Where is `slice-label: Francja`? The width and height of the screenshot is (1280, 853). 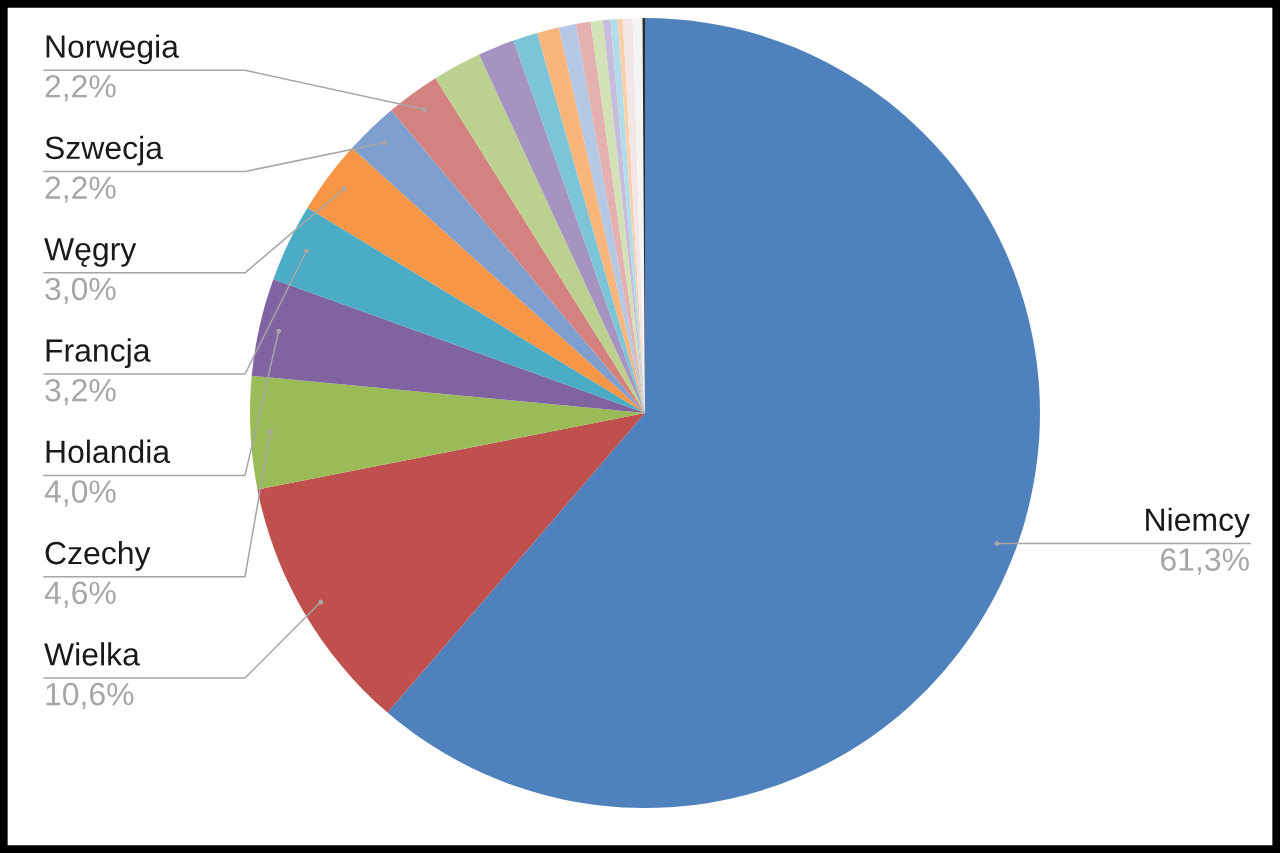 slice-label: Francja is located at coordinates (98, 353).